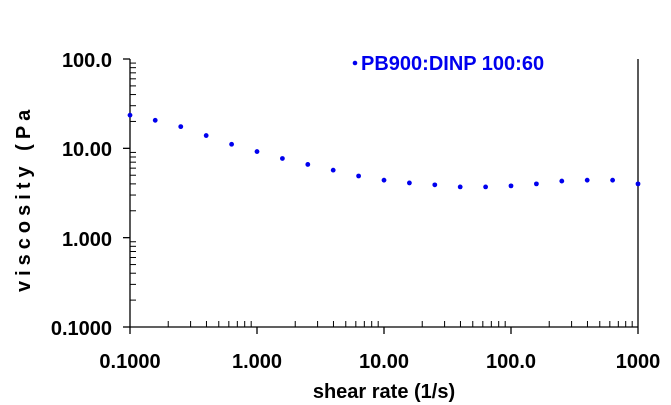 Image resolution: width=671 pixels, height=405 pixels. I want to click on y-axis-label: viscosity (Pa, so click(24, 198).